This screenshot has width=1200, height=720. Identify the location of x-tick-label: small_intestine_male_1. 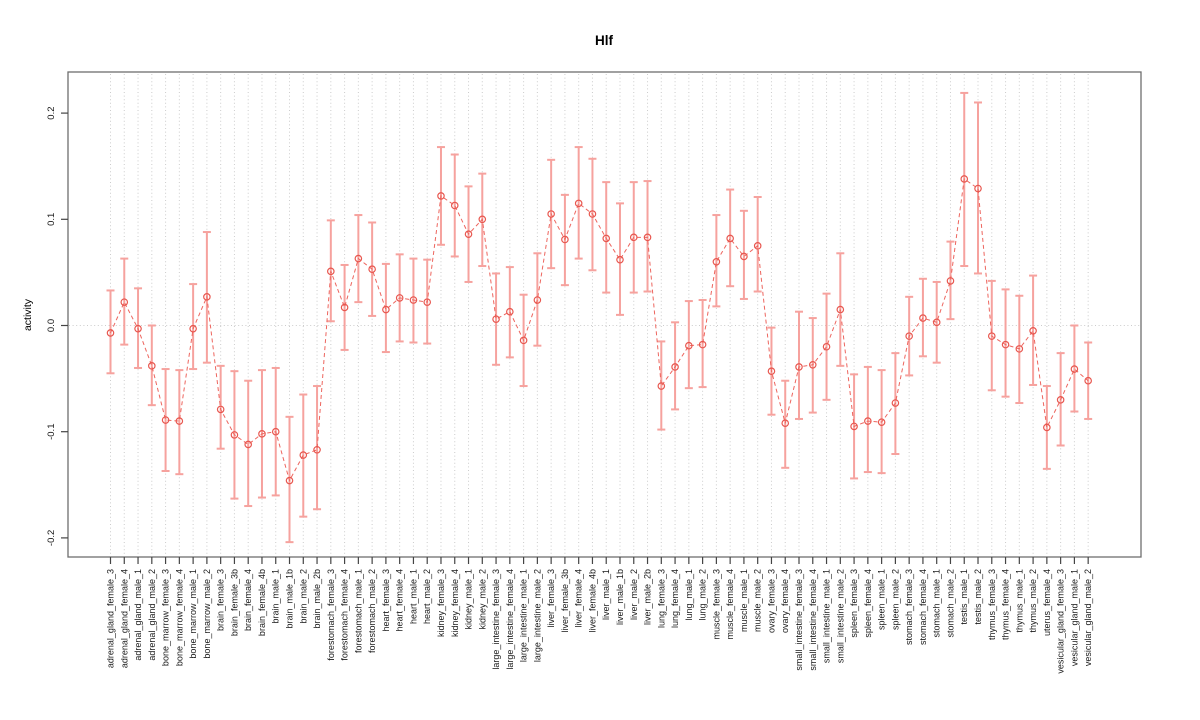
(827, 616).